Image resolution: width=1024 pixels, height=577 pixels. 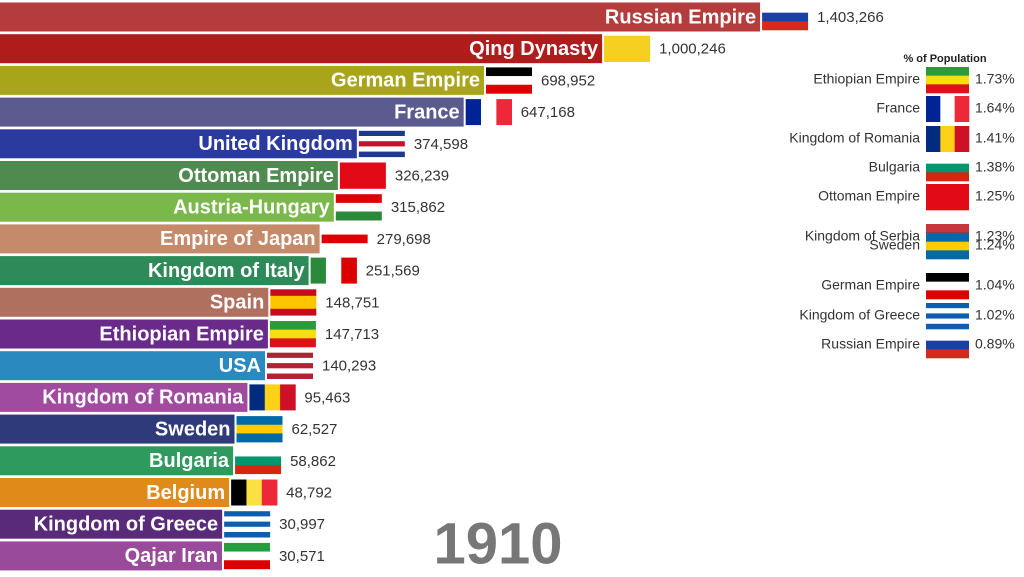 I want to click on value-label: 698,952, so click(x=568, y=80).